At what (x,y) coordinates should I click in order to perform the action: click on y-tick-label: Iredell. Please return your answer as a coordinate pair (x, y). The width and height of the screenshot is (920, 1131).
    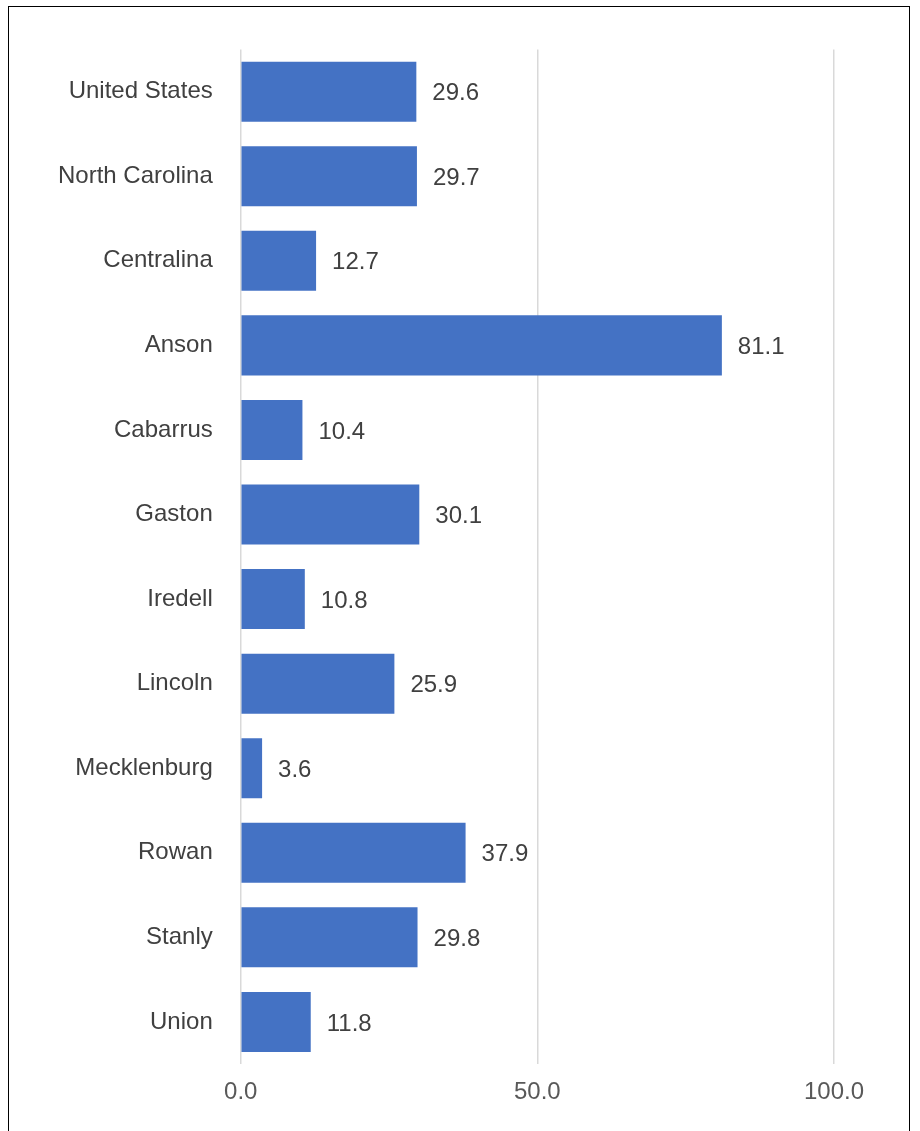
    Looking at the image, I should click on (180, 597).